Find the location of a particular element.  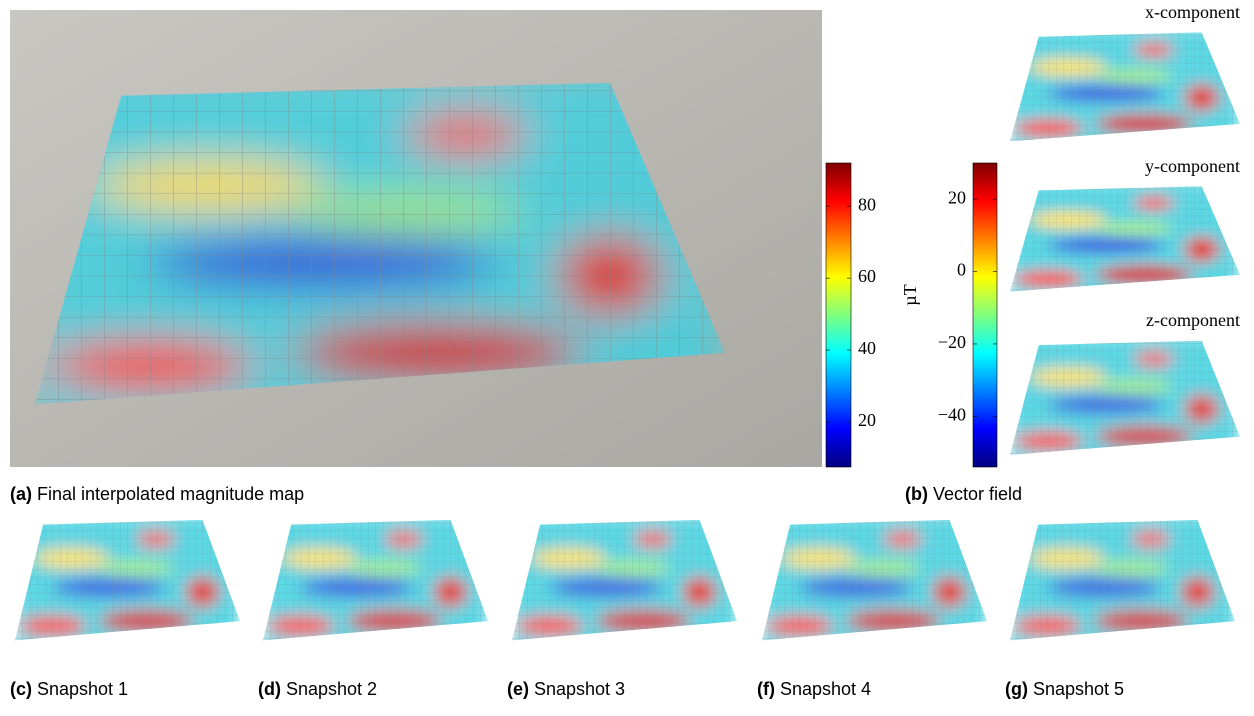

caption-label: (g) is located at coordinates (1016, 689).